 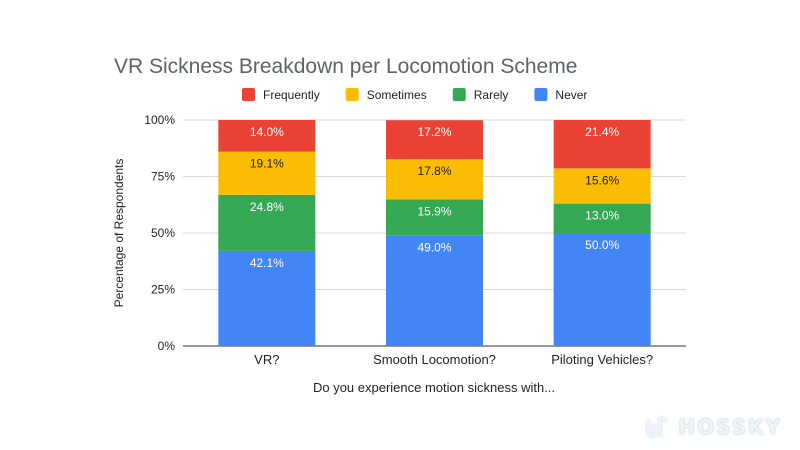 I want to click on y-axis-ticks: 0% 25% 50% 75% 100%, so click(x=159, y=233).